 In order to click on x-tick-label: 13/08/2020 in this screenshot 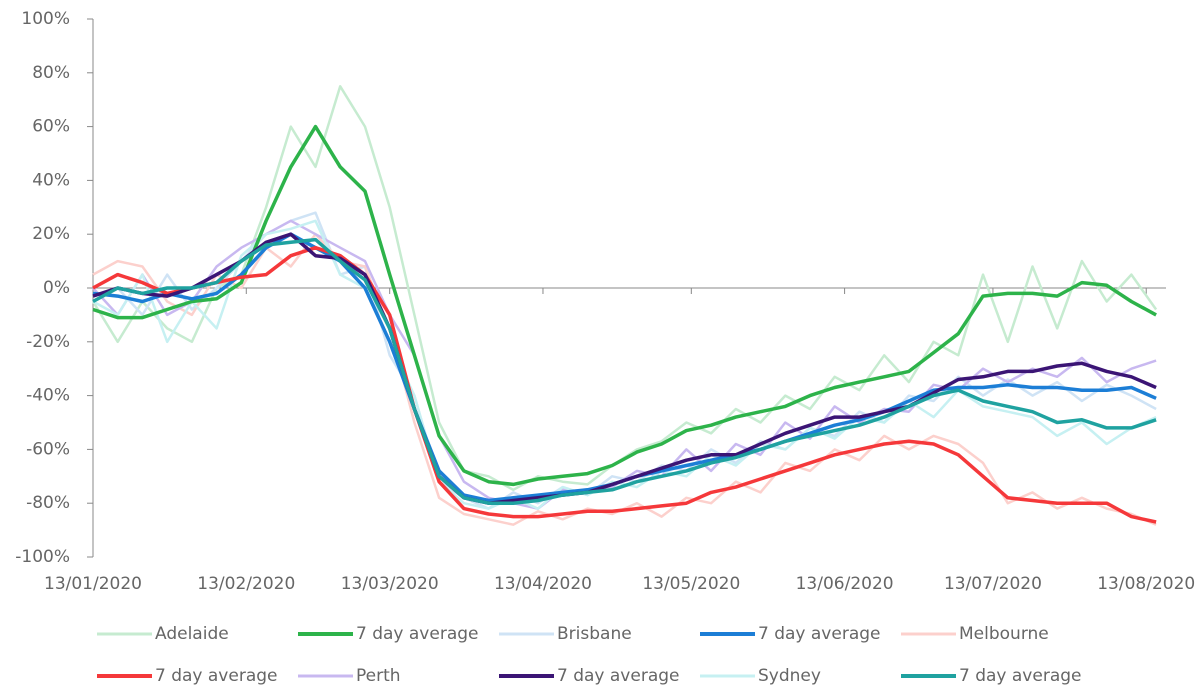, I will do `click(1146, 584)`.